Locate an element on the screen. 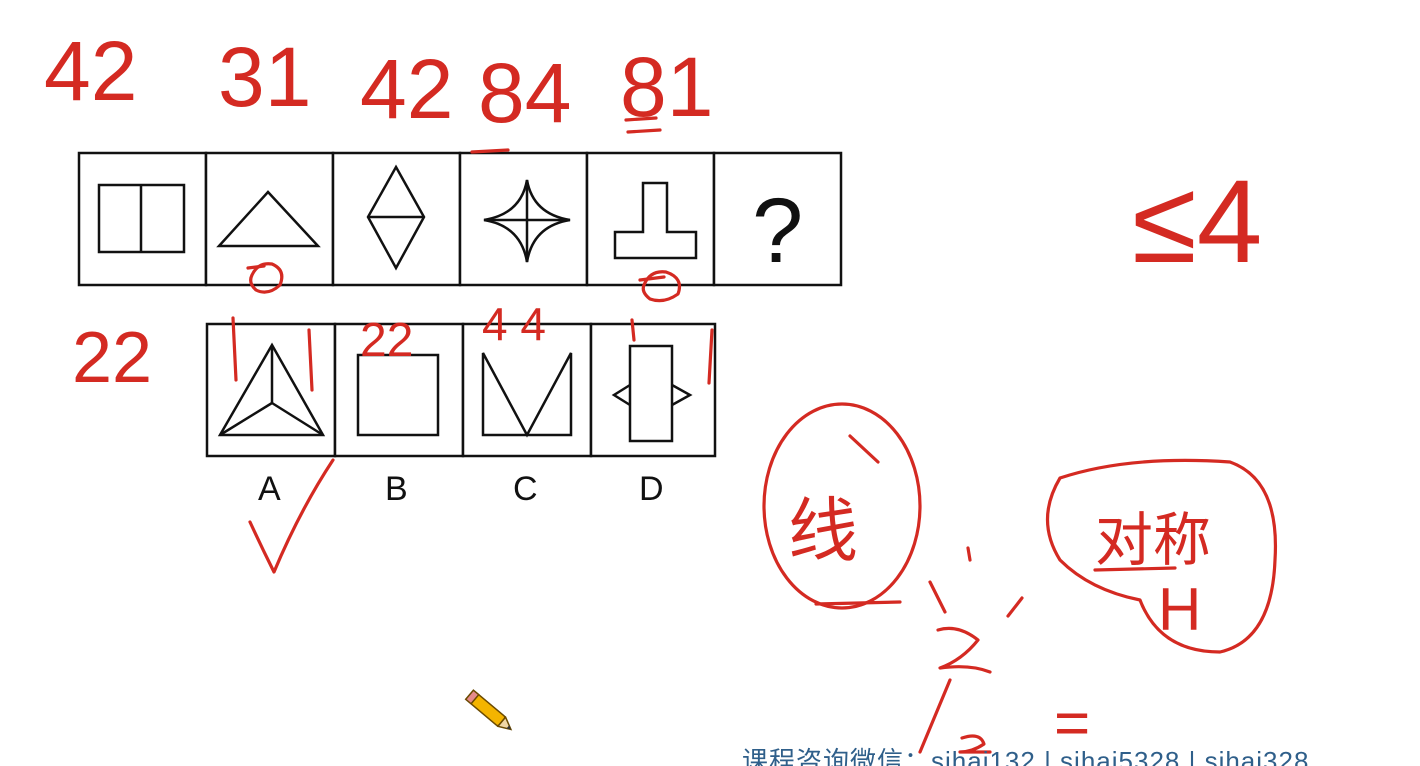  figure-square is located at coordinates (398, 395).